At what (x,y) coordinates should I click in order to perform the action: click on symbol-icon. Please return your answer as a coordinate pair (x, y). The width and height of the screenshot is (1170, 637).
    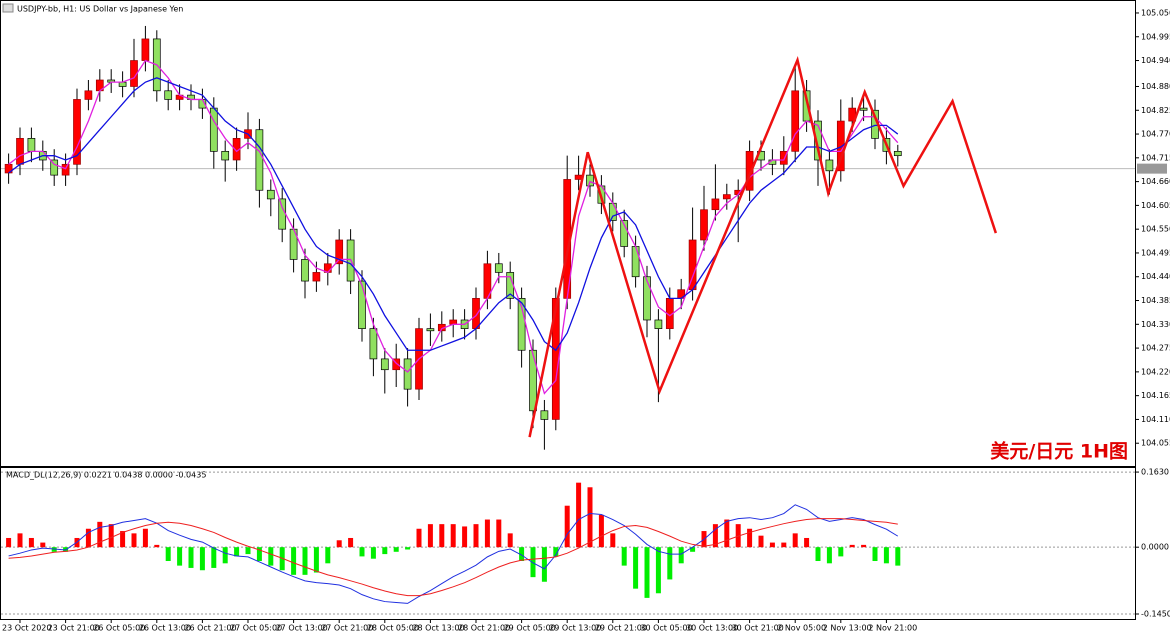
    Looking at the image, I should click on (8, 8).